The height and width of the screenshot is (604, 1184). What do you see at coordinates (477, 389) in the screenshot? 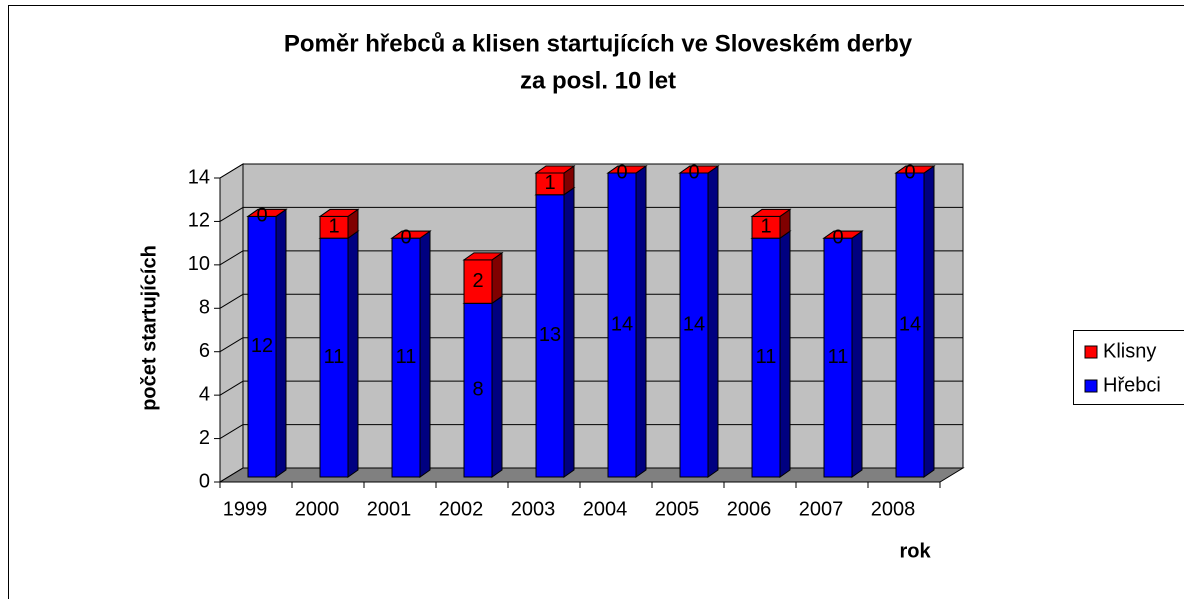
I see `data-label: 8` at bounding box center [477, 389].